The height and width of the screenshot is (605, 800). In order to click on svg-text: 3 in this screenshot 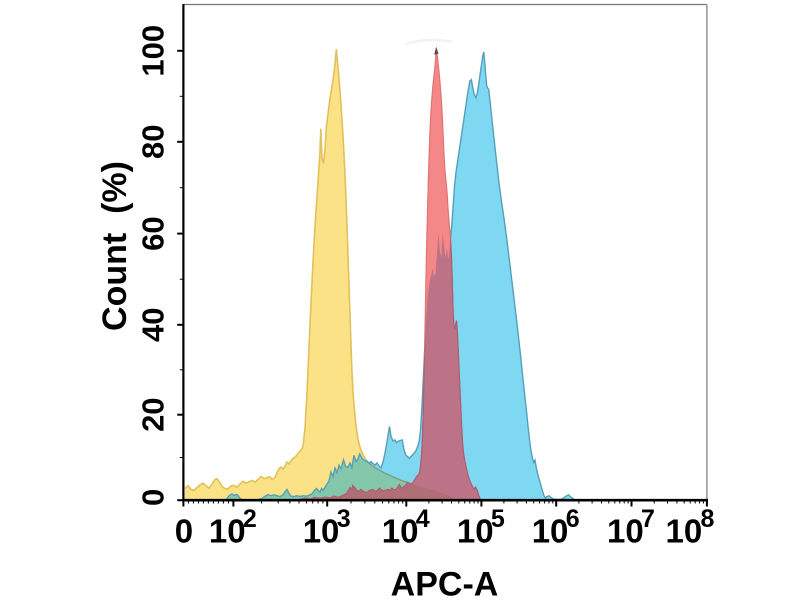, I will do `click(344, 519)`.